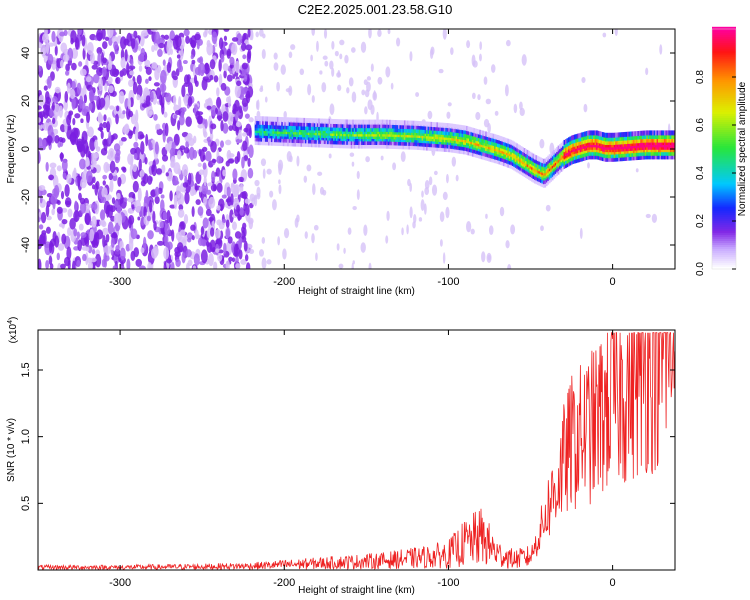  Describe the element at coordinates (700, 269) in the screenshot. I see `colorbar-tick-label: 0.0` at that location.